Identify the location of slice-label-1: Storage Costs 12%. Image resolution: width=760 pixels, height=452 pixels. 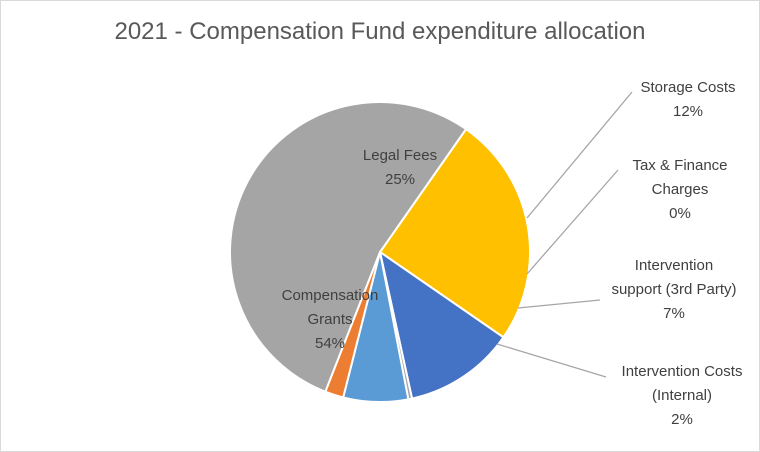
(687, 99).